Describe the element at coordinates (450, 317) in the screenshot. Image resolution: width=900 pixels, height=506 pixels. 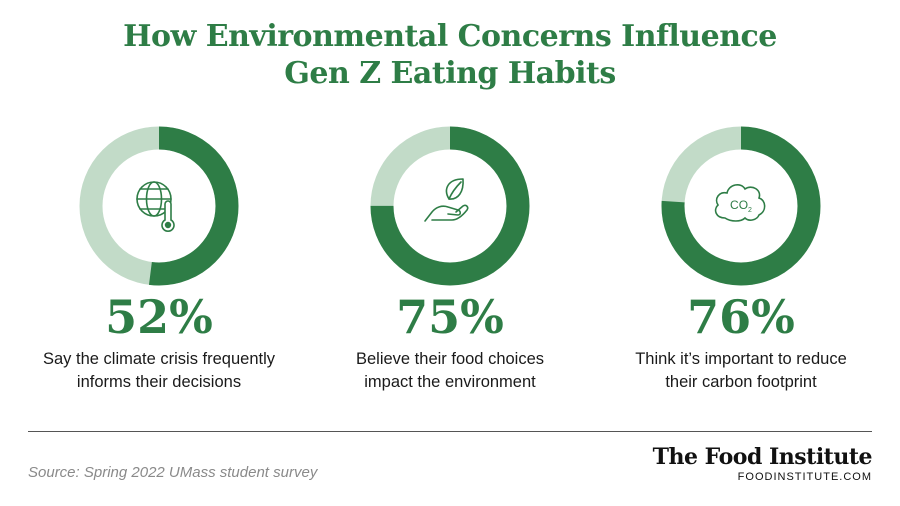
I see `stat-percent-food-choices: 75%` at that location.